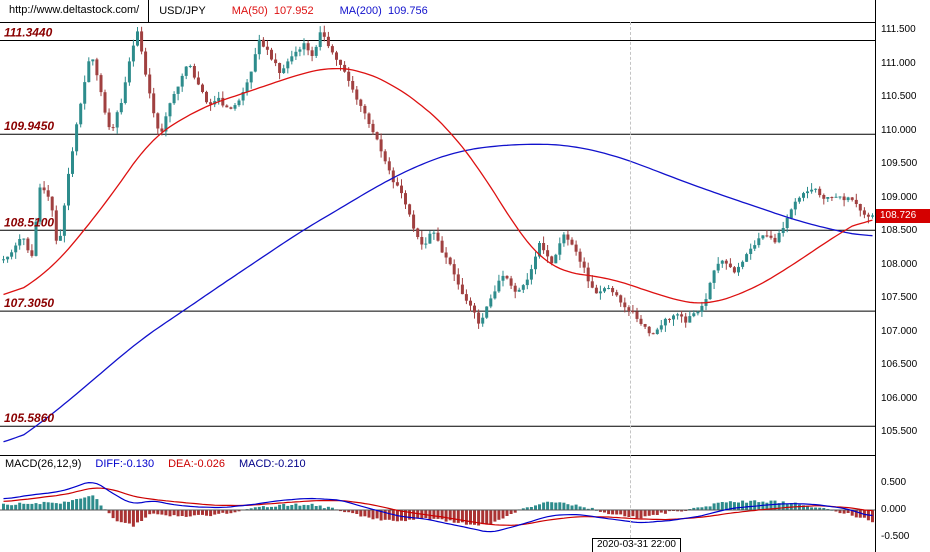 This screenshot has width=930, height=552. I want to click on crosshair-vertical-line, so click(630, 280).